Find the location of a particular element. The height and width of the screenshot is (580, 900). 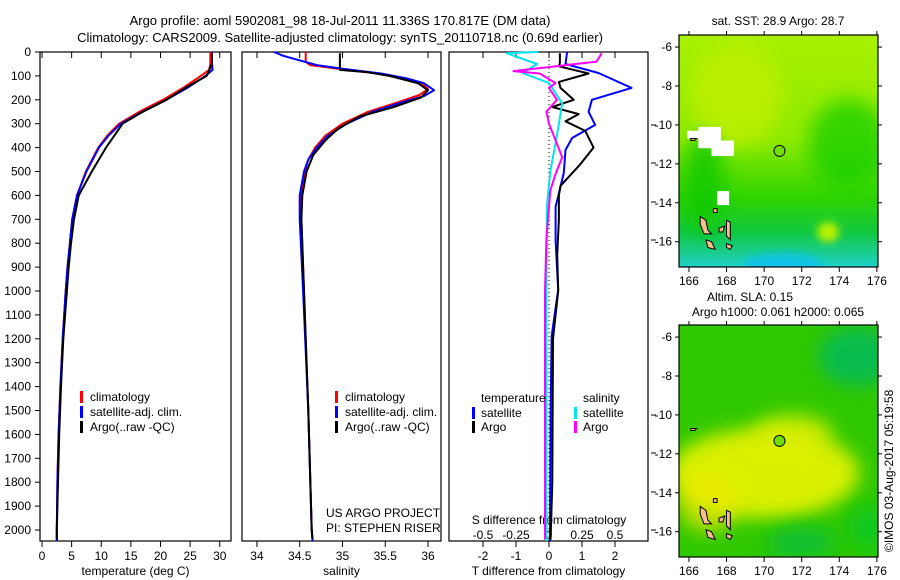

s-tick-label: -0.5 is located at coordinates (483, 535).